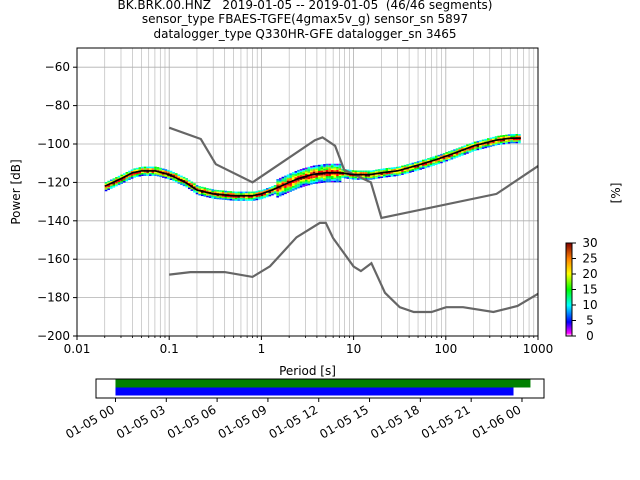  I want to click on x-axis-ticks: 0.01 0.1 1 10 100 1000, so click(308, 346).